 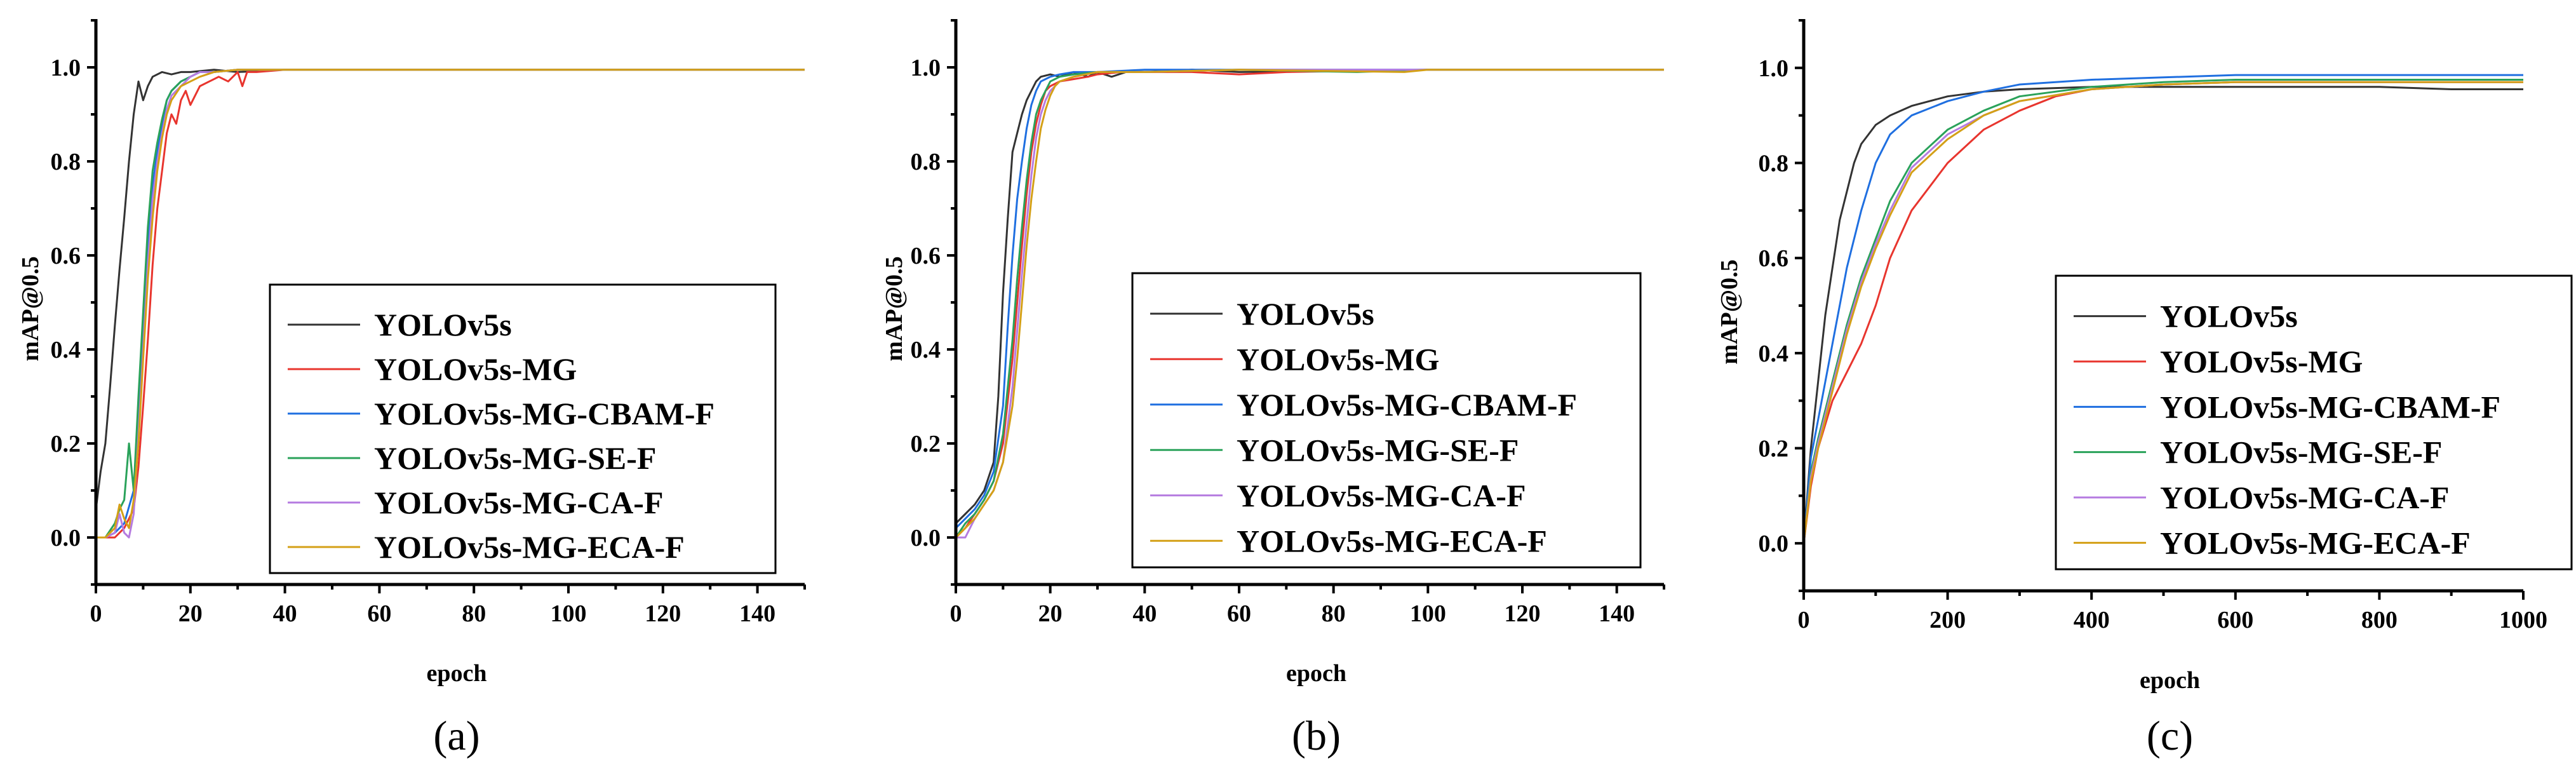 What do you see at coordinates (2092, 620) in the screenshot?
I see `x-tick-label: 400` at bounding box center [2092, 620].